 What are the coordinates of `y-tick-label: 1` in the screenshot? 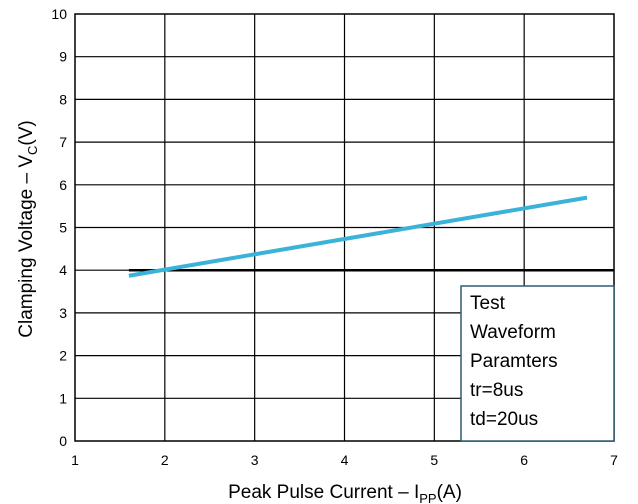 It's located at (63, 398).